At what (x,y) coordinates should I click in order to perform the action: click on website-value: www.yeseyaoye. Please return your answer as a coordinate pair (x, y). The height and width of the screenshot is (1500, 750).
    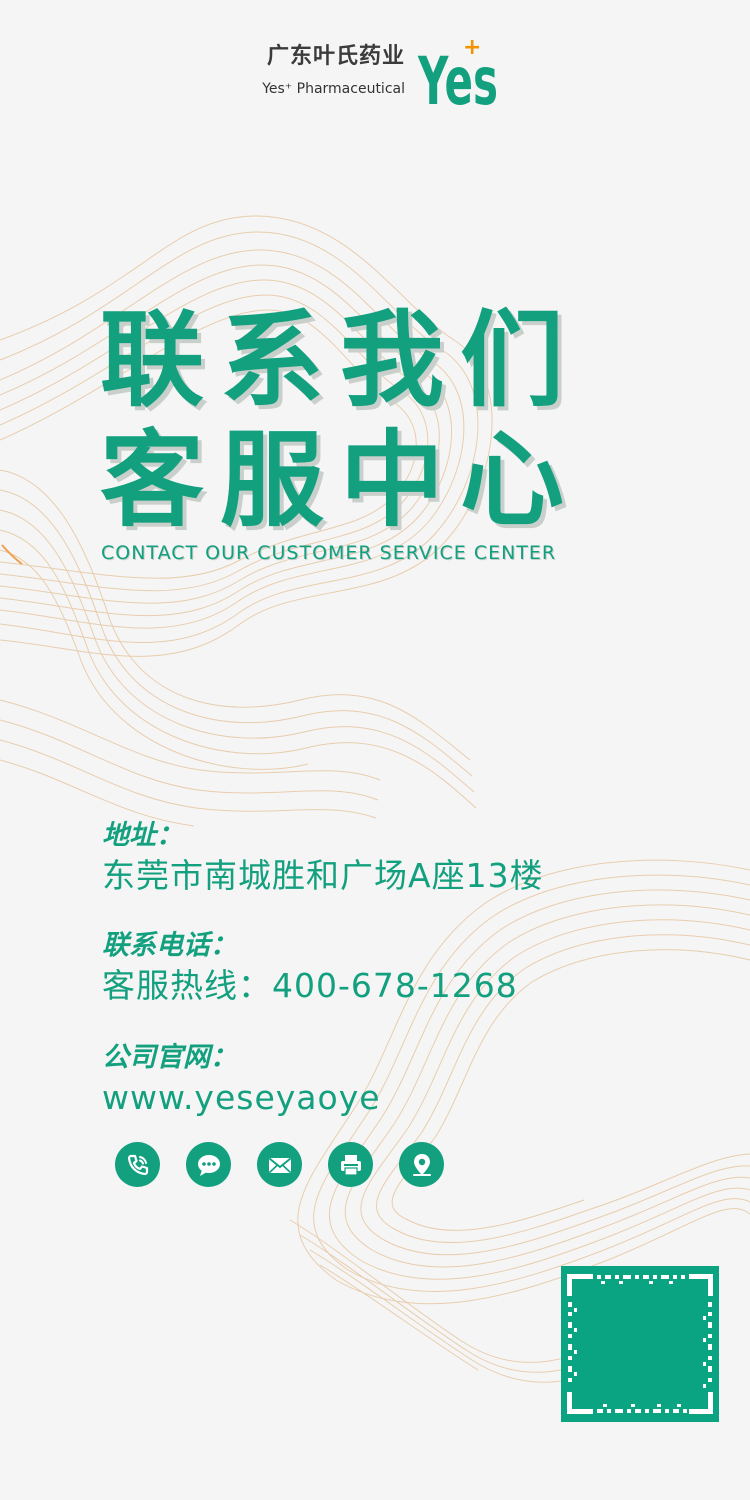
    Looking at the image, I should click on (241, 1097).